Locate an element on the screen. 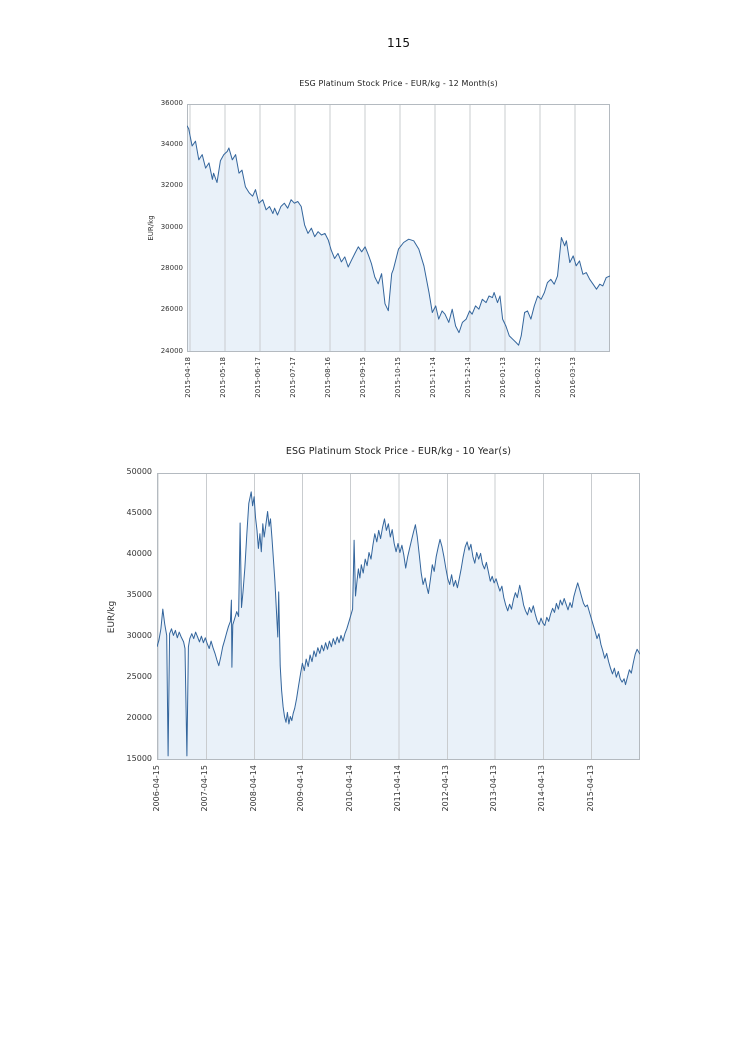 This screenshot has height=1053, width=745. plot-area is located at coordinates (398, 228).